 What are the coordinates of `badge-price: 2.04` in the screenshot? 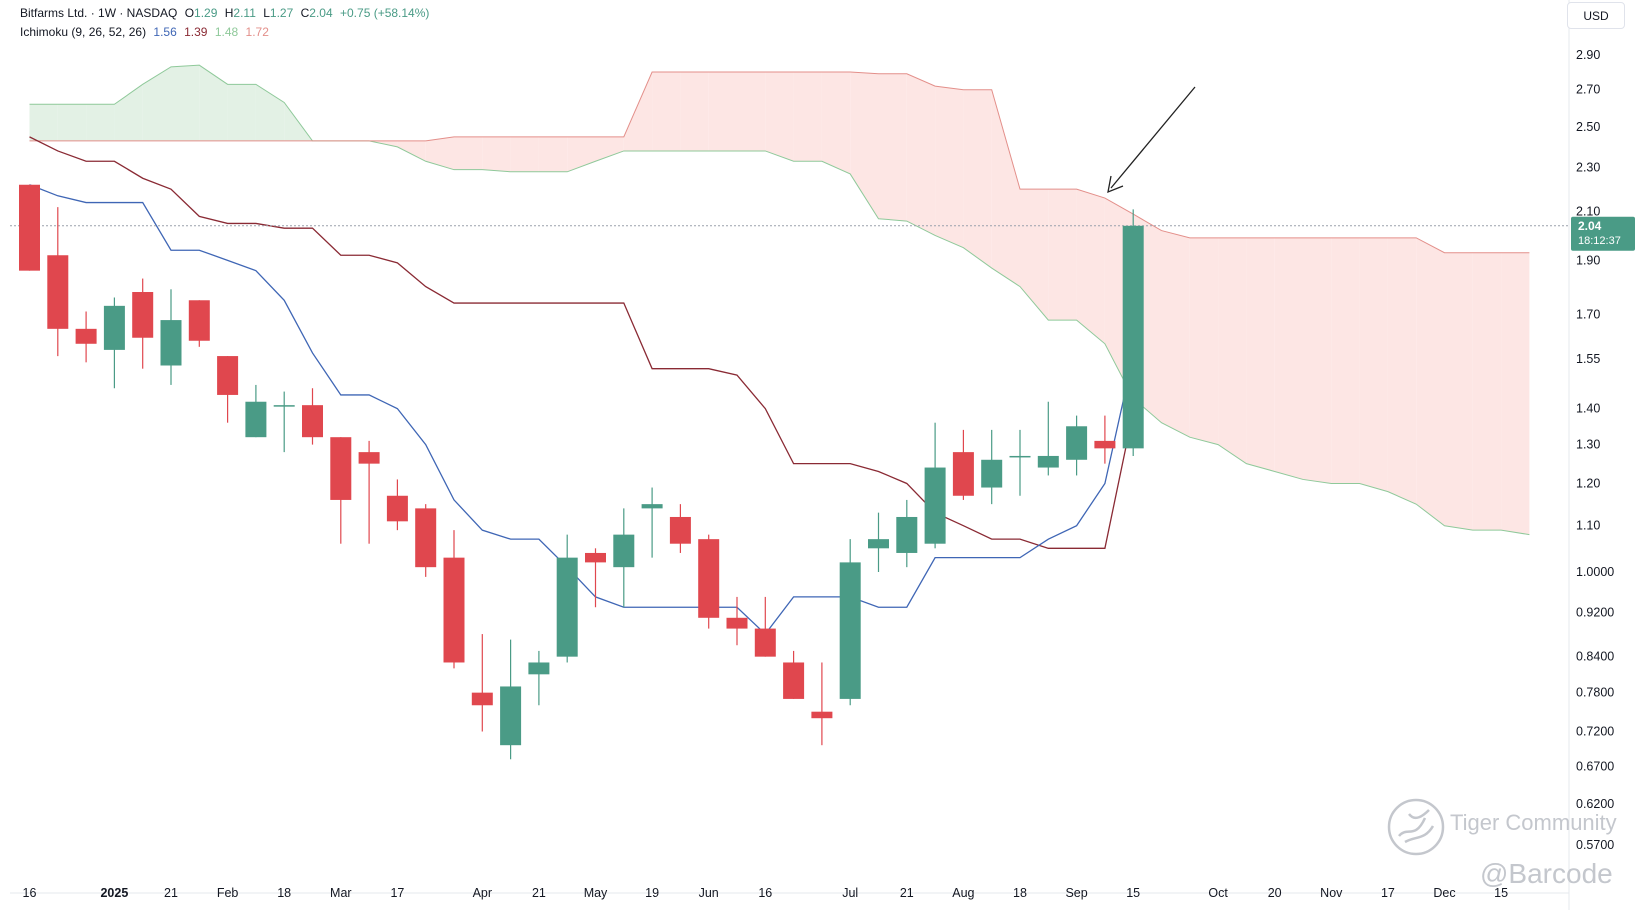 It's located at (1590, 226).